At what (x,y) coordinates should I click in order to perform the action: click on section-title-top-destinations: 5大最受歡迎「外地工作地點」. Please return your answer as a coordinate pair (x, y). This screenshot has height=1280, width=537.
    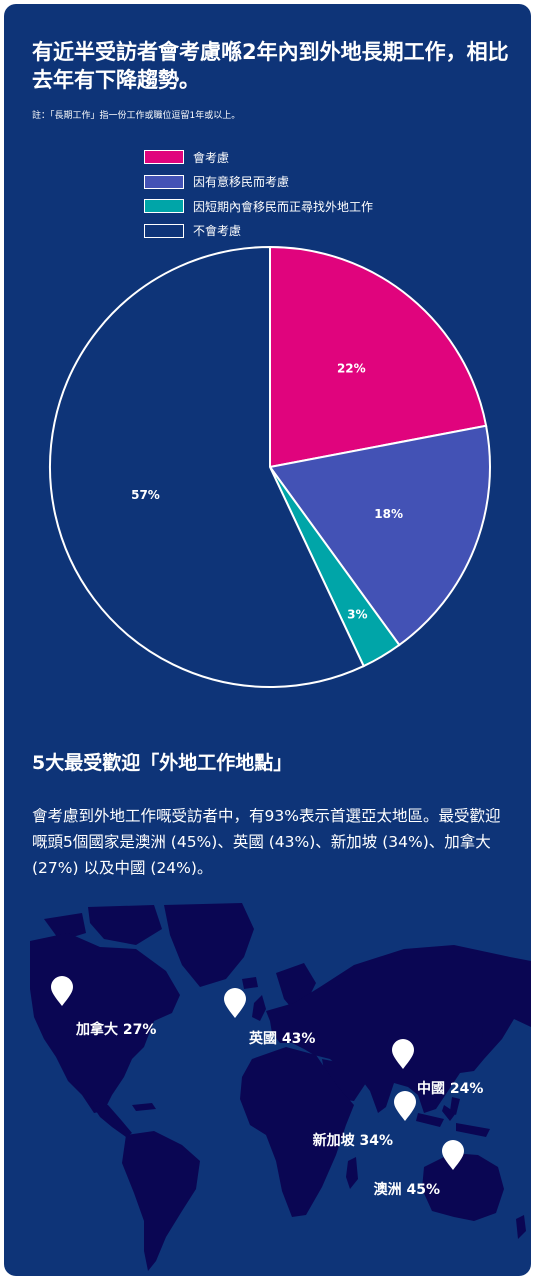
    Looking at the image, I should click on (162, 763).